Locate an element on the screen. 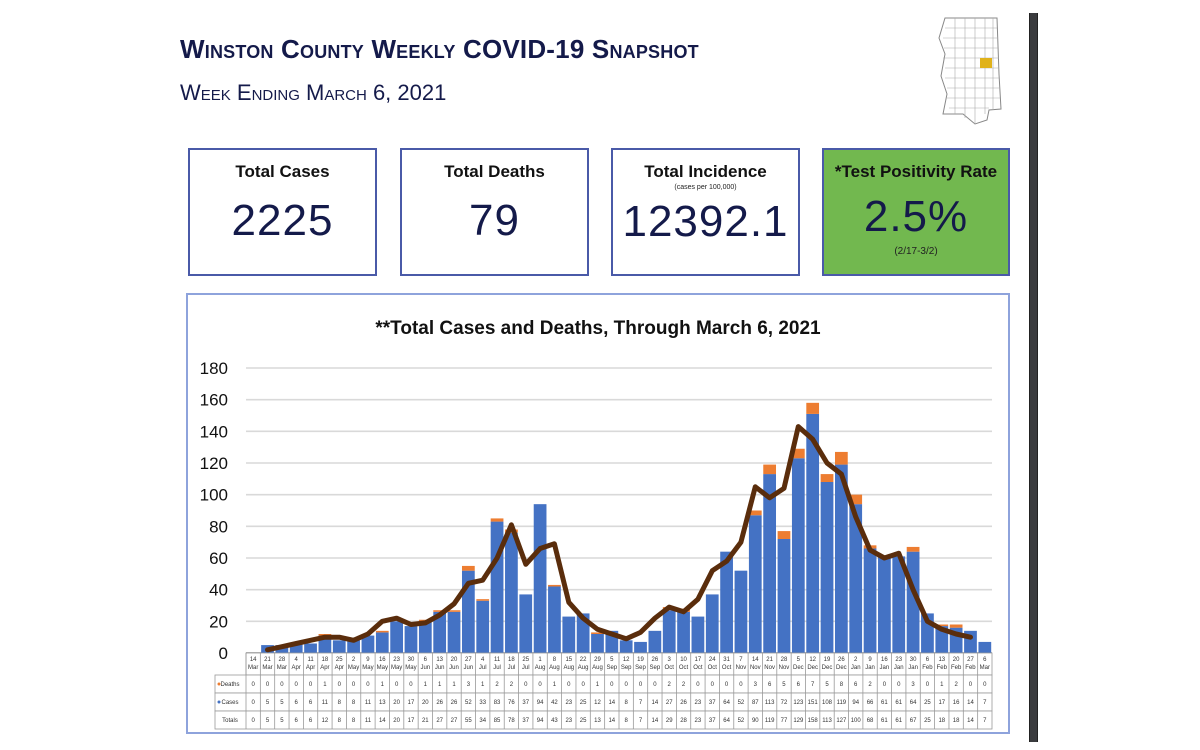 The width and height of the screenshot is (1200, 750). table-date-day: 23 is located at coordinates (396, 660).